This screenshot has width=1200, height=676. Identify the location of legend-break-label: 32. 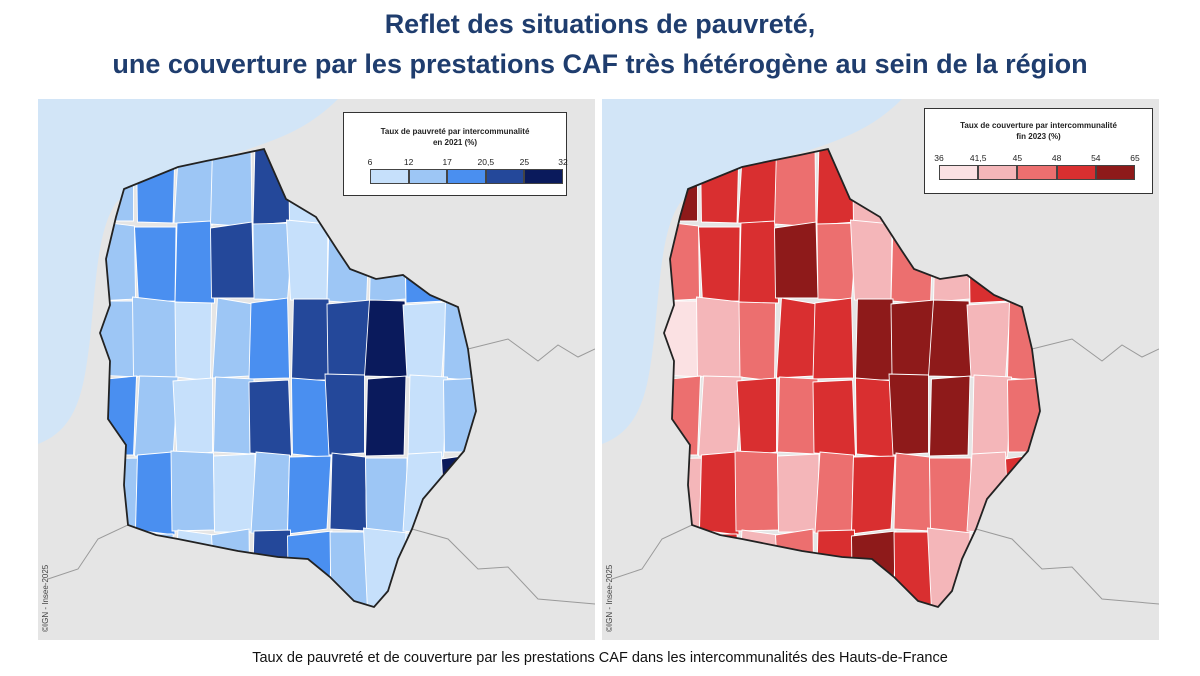
(563, 162).